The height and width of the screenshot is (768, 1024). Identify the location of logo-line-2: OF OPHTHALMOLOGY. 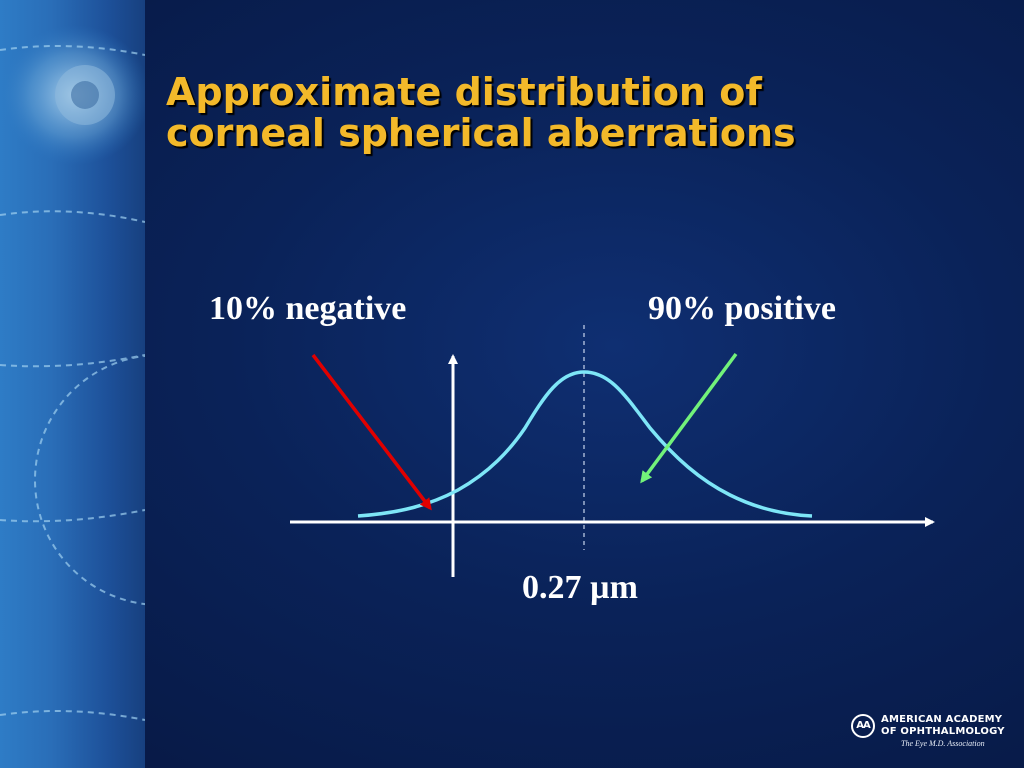
(943, 731).